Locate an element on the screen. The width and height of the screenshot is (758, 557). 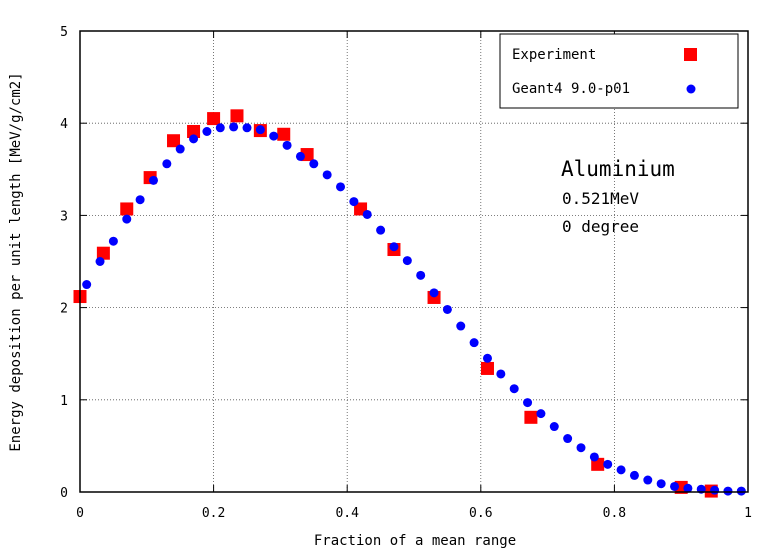
legend-box is located at coordinates (619, 71).